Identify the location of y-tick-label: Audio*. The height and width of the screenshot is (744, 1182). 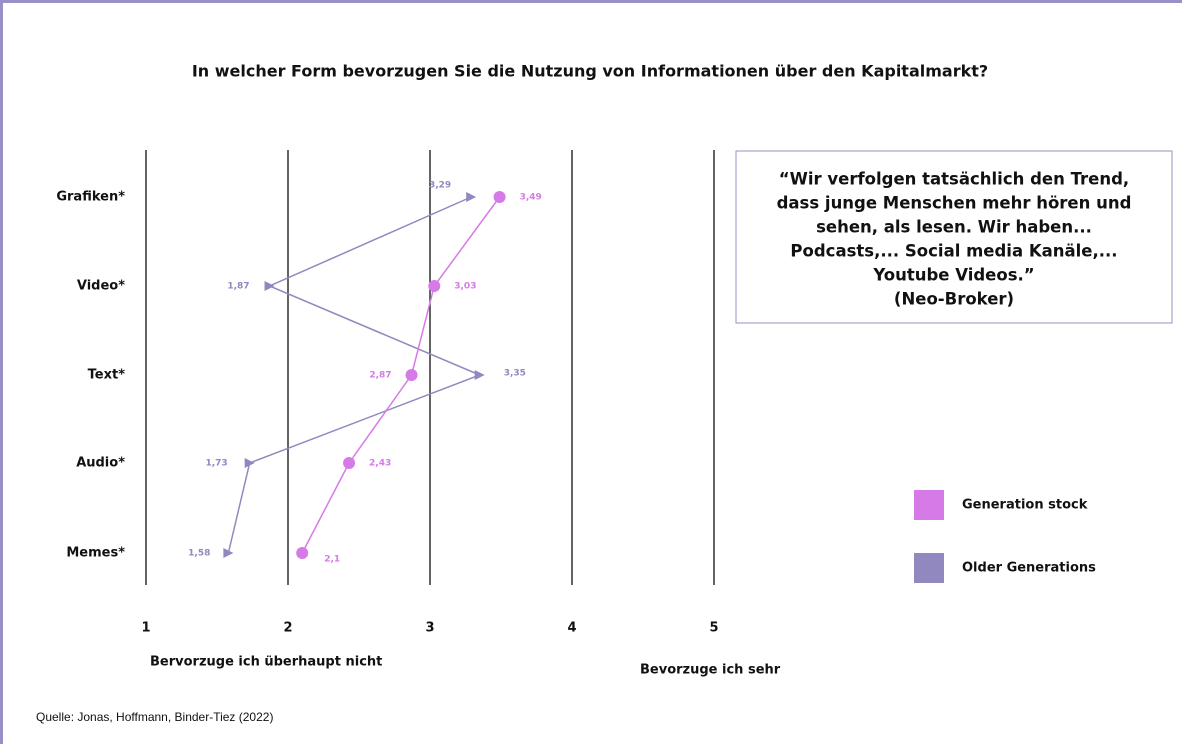
(100, 463).